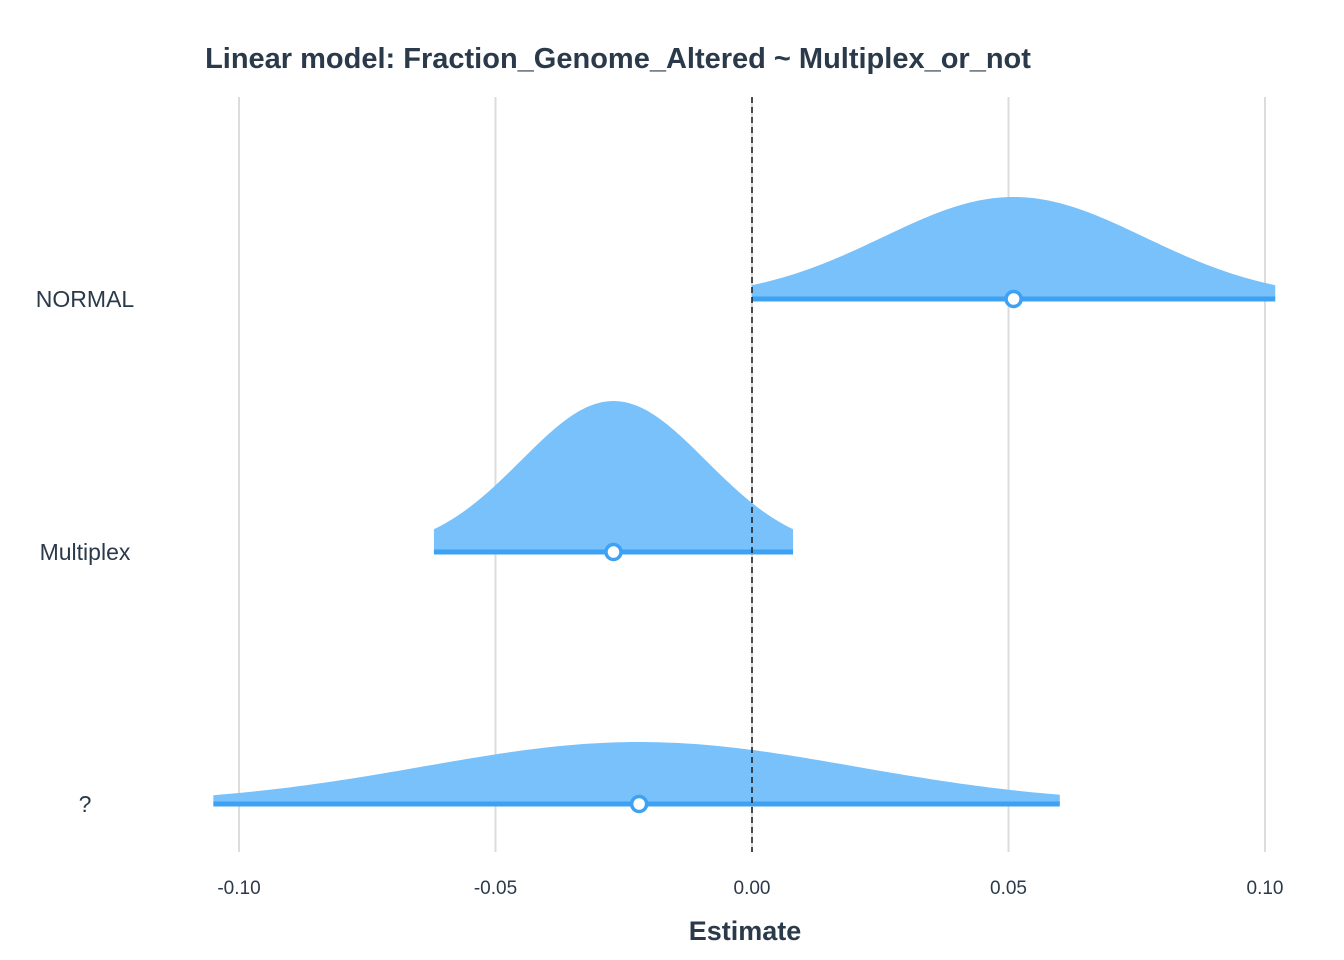 The height and width of the screenshot is (960, 1344). Describe the element at coordinates (1265, 888) in the screenshot. I see `x-tick-label: 0.10` at that location.